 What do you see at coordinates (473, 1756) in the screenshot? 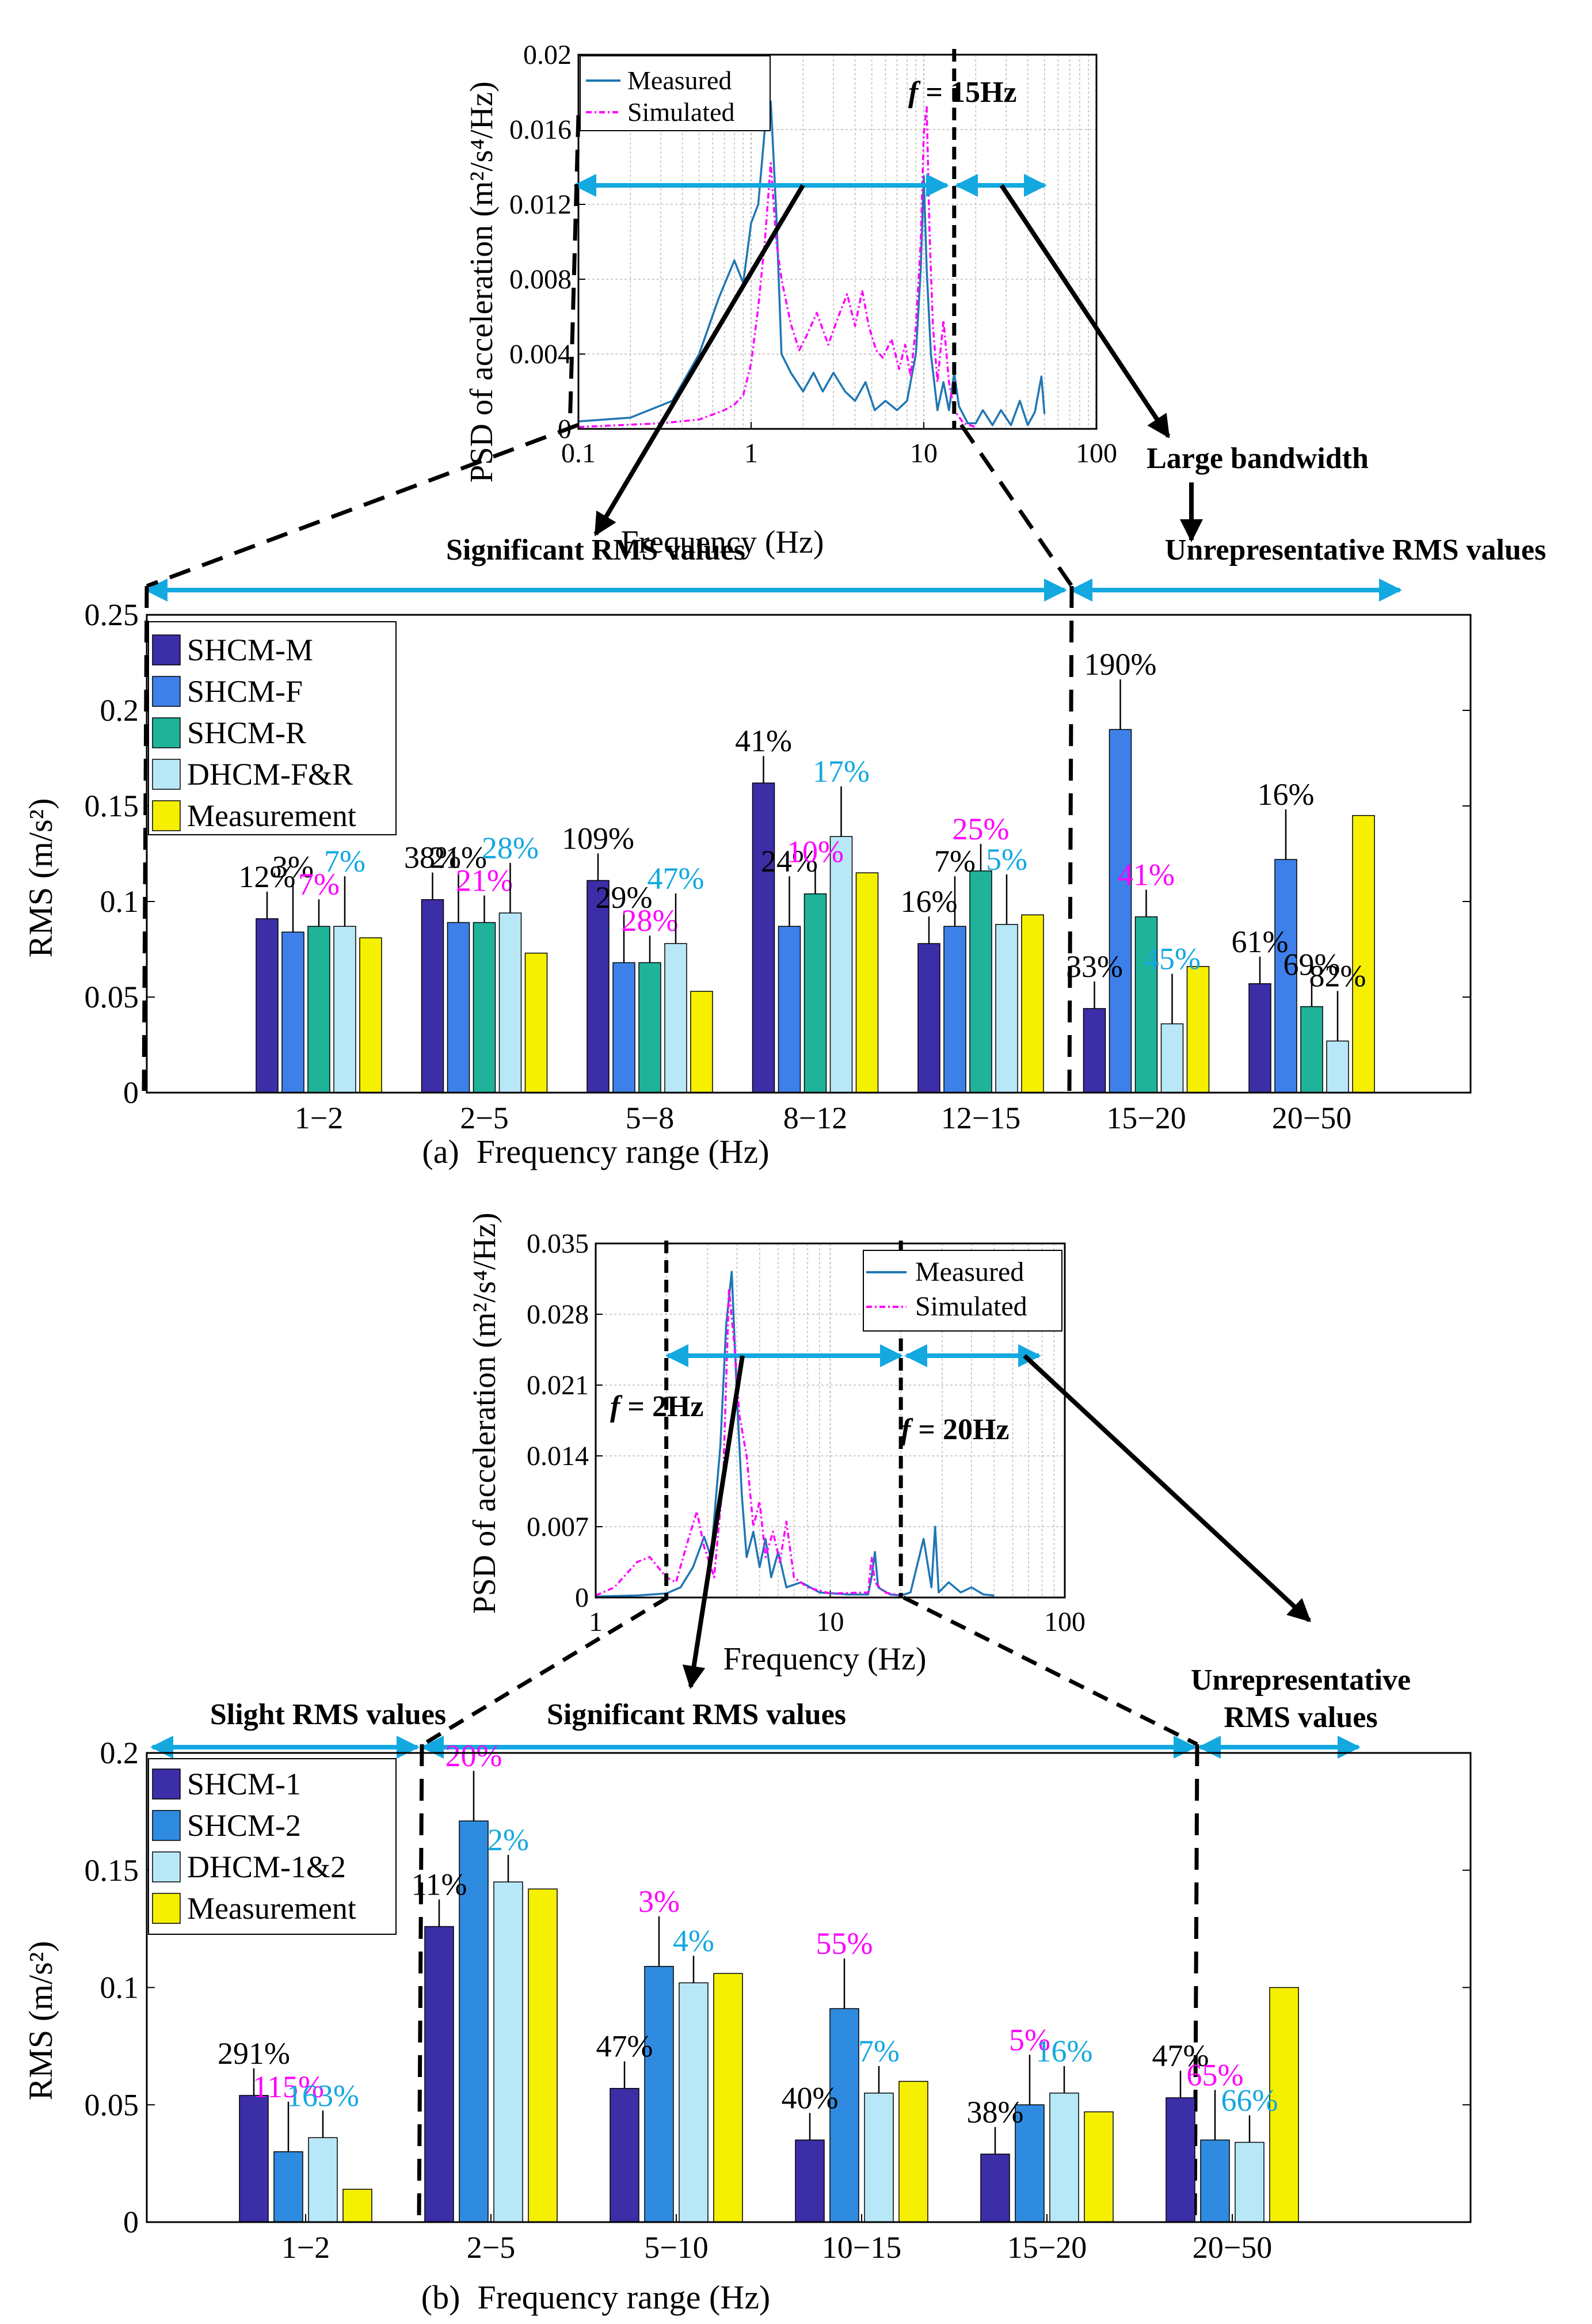
I see `percent-label: 20%` at bounding box center [473, 1756].